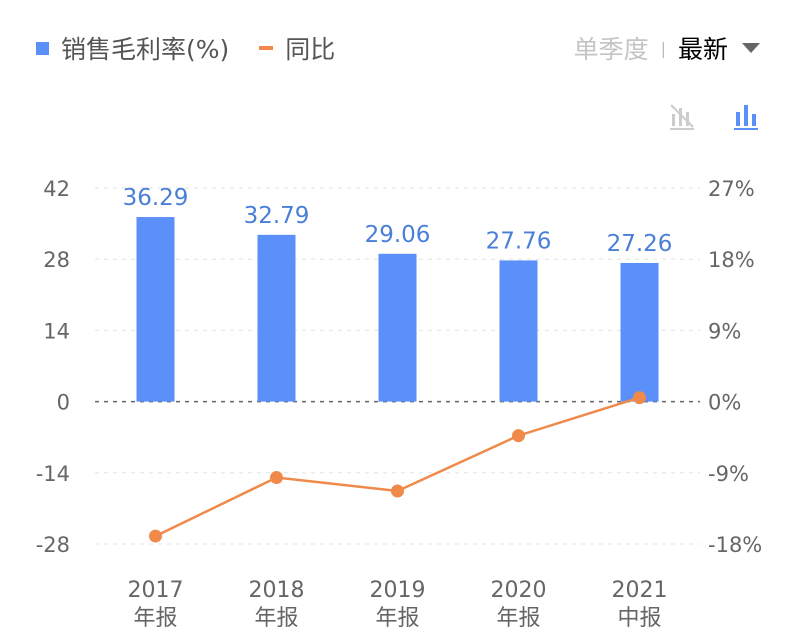  What do you see at coordinates (145, 49) in the screenshot?
I see `bar-legend-label: 销售毛利率(%)` at bounding box center [145, 49].